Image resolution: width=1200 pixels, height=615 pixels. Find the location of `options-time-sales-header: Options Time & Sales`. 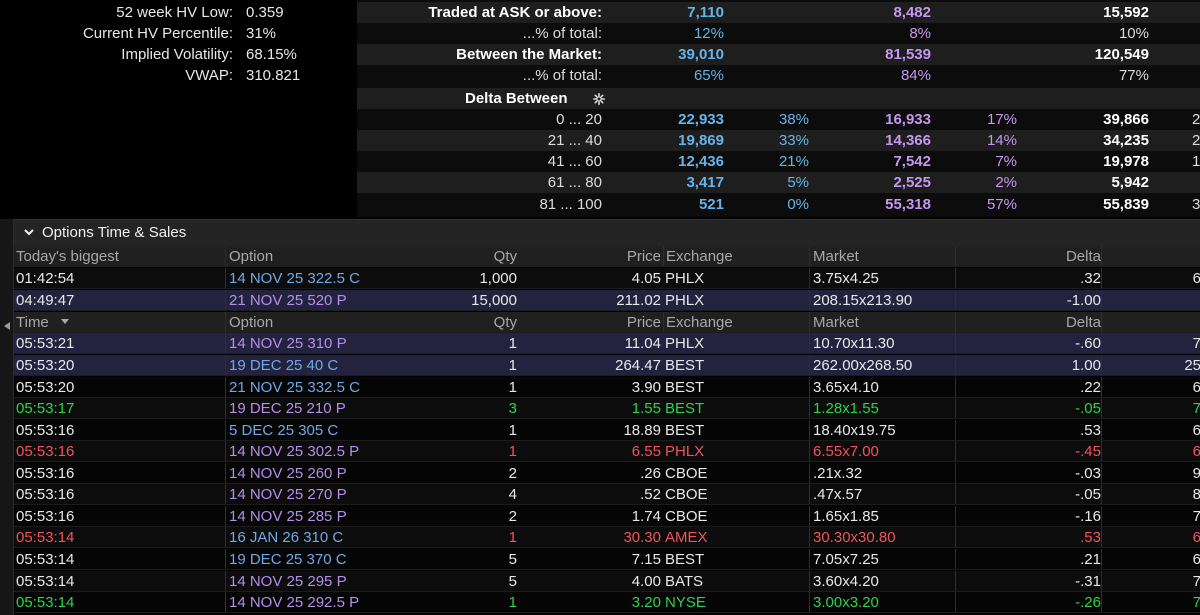

options-time-sales-header: Options Time & Sales is located at coordinates (607, 232).